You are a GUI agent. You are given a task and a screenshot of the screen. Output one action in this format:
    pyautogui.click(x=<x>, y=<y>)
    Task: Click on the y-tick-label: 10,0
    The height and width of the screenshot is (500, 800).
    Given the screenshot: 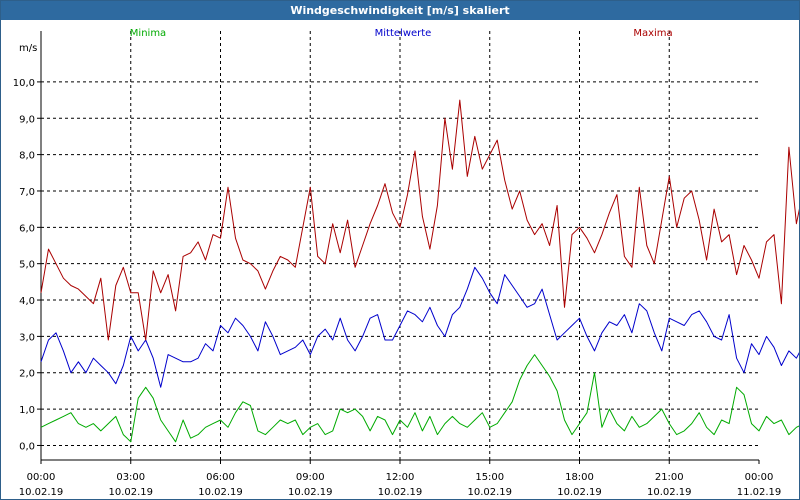 What is the action you would take?
    pyautogui.click(x=24, y=83)
    